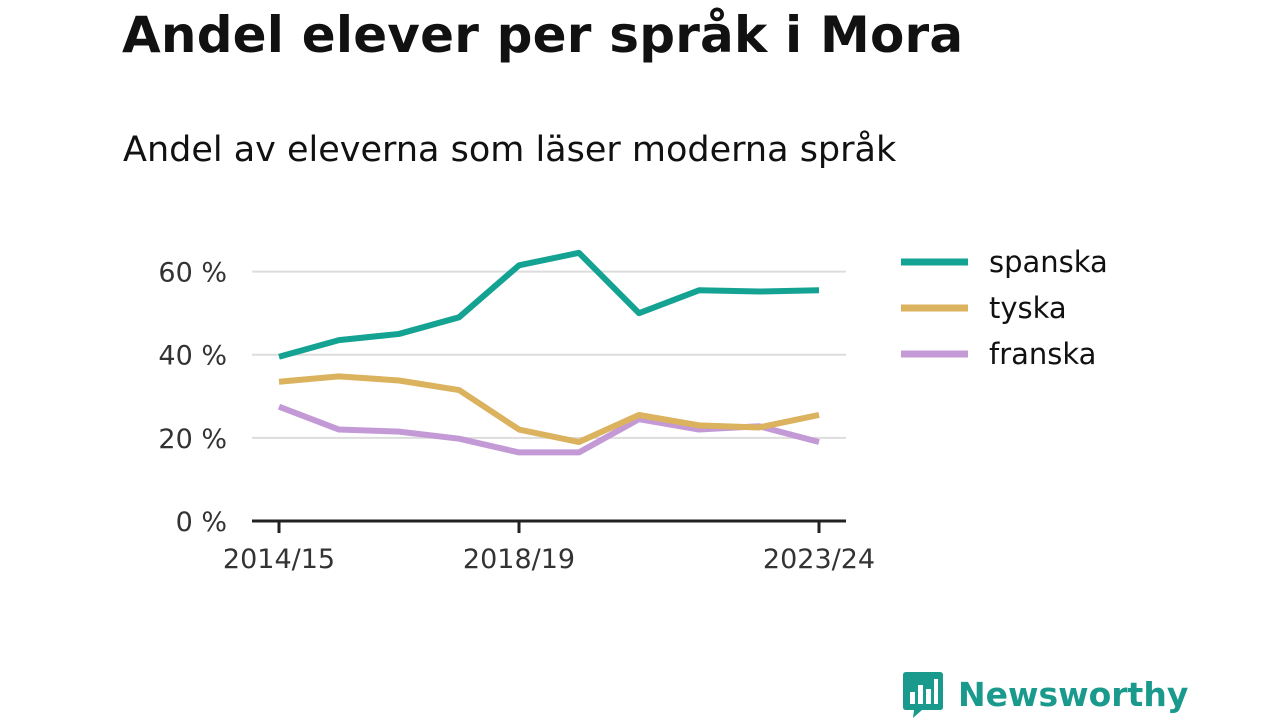 The width and height of the screenshot is (1280, 720). I want to click on legend: spanska tyska franska, so click(1004, 308).